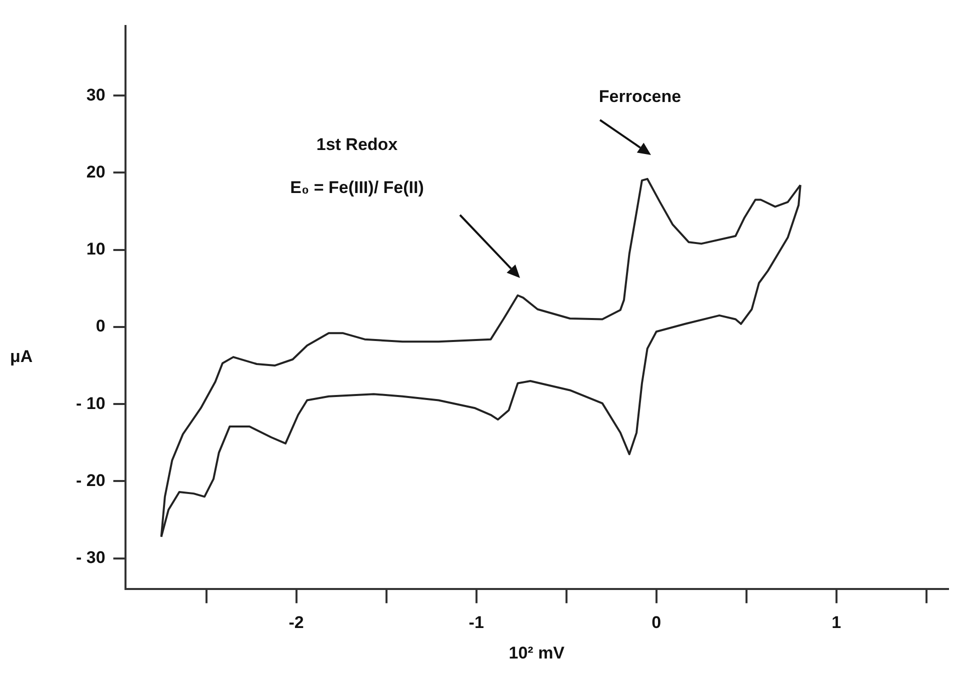  What do you see at coordinates (91, 558) in the screenshot?
I see `y-tick-label: - 30` at bounding box center [91, 558].